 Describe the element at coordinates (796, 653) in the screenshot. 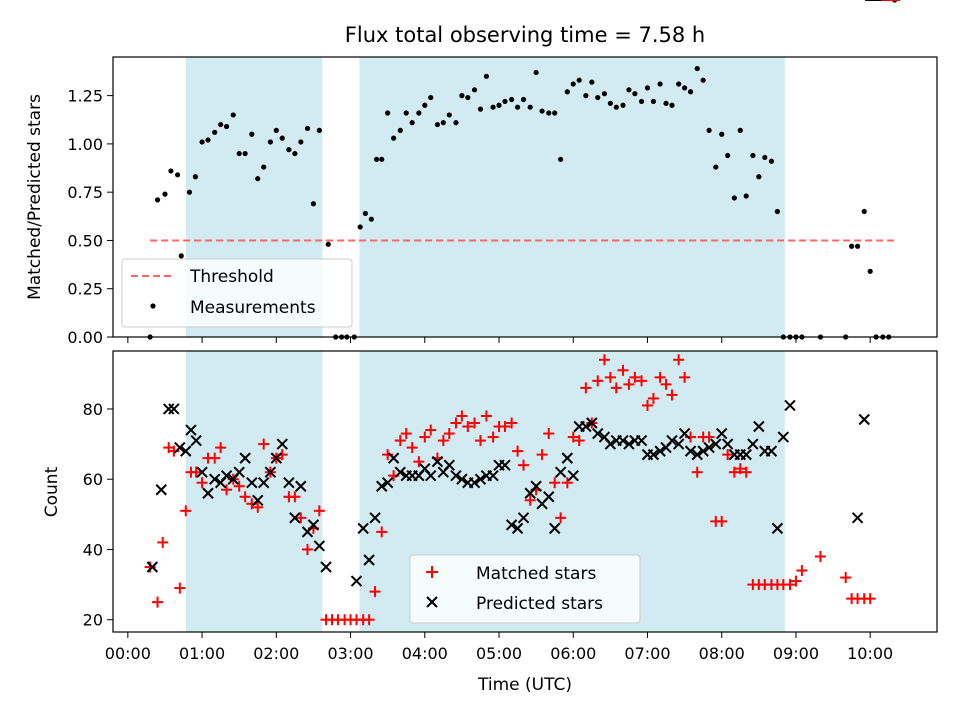

I see `x-tick-label: 09:00` at that location.